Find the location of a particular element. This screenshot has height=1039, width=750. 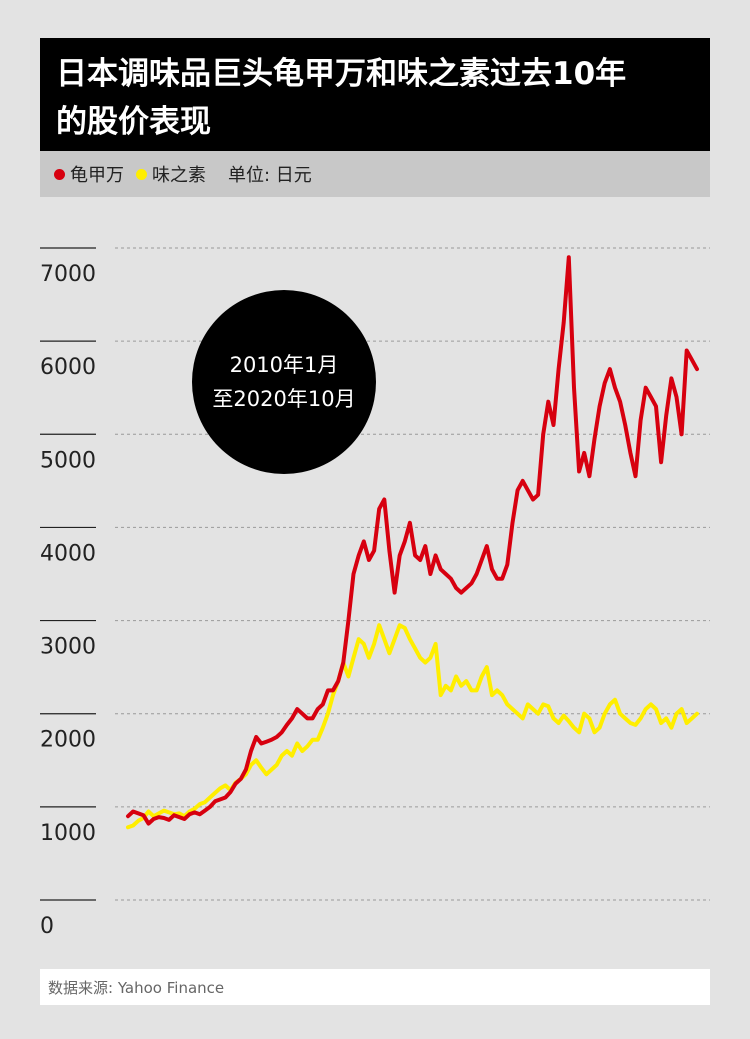

y-tick-label: 0 is located at coordinates (47, 926).